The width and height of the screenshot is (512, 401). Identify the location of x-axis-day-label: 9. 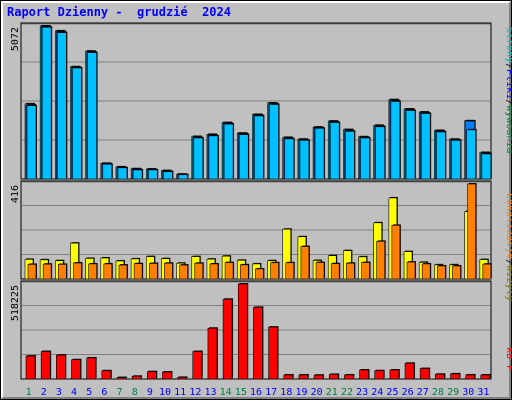
(150, 392).